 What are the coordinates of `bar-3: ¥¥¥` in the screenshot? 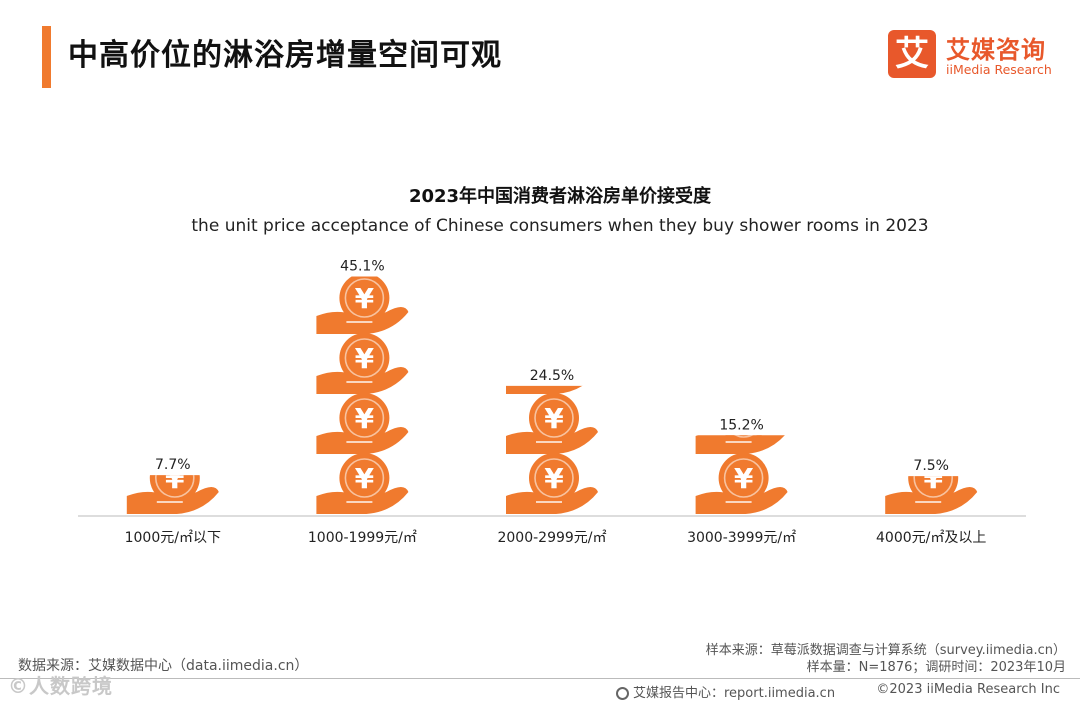 It's located at (552, 449).